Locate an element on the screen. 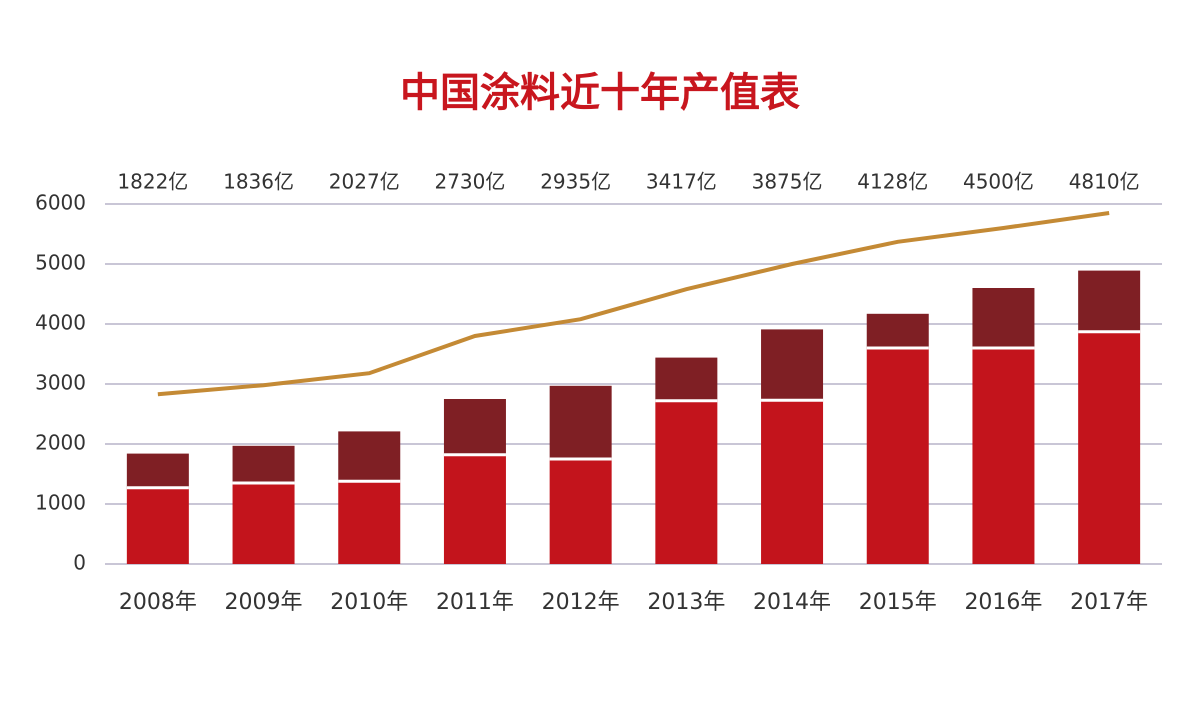  top-label: 4500亿 is located at coordinates (998, 182).